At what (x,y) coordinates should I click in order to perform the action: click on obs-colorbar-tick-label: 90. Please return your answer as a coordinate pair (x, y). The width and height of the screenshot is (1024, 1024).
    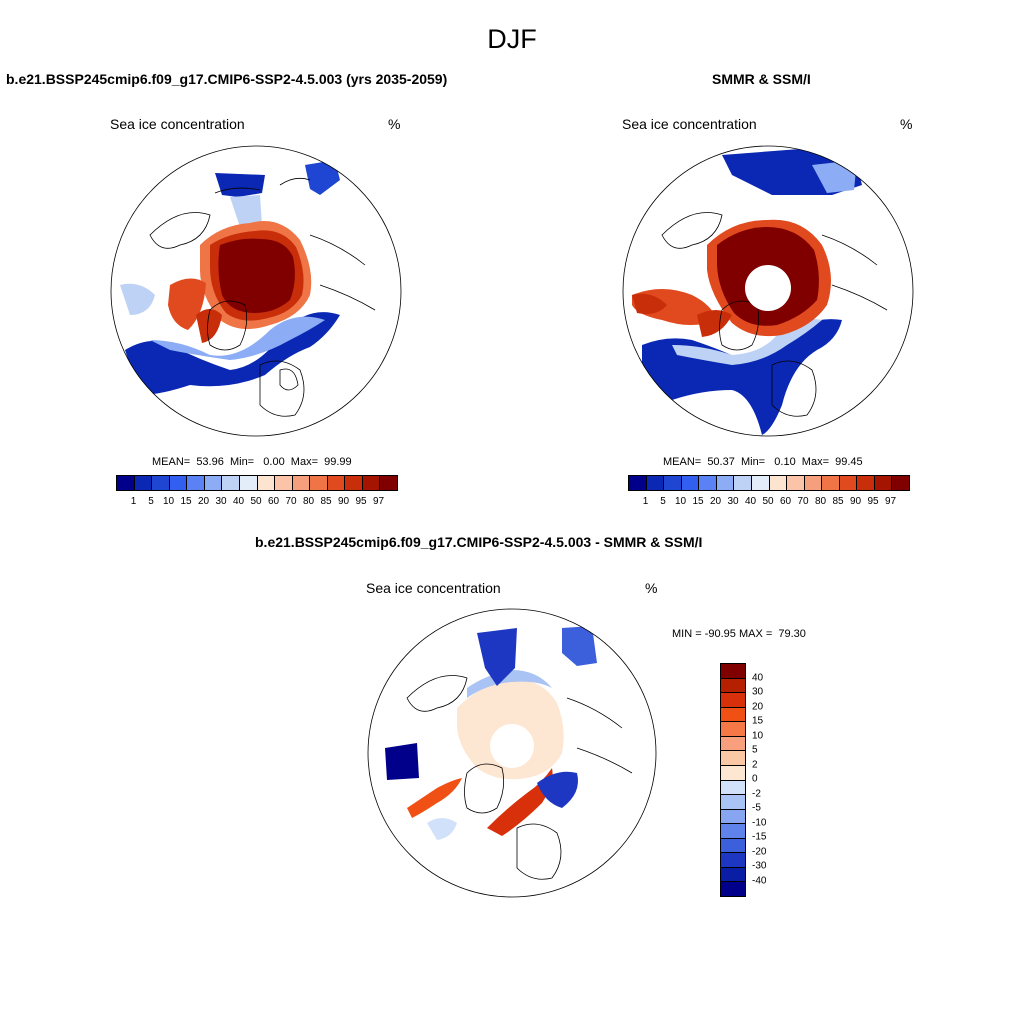
    Looking at the image, I should click on (855, 501).